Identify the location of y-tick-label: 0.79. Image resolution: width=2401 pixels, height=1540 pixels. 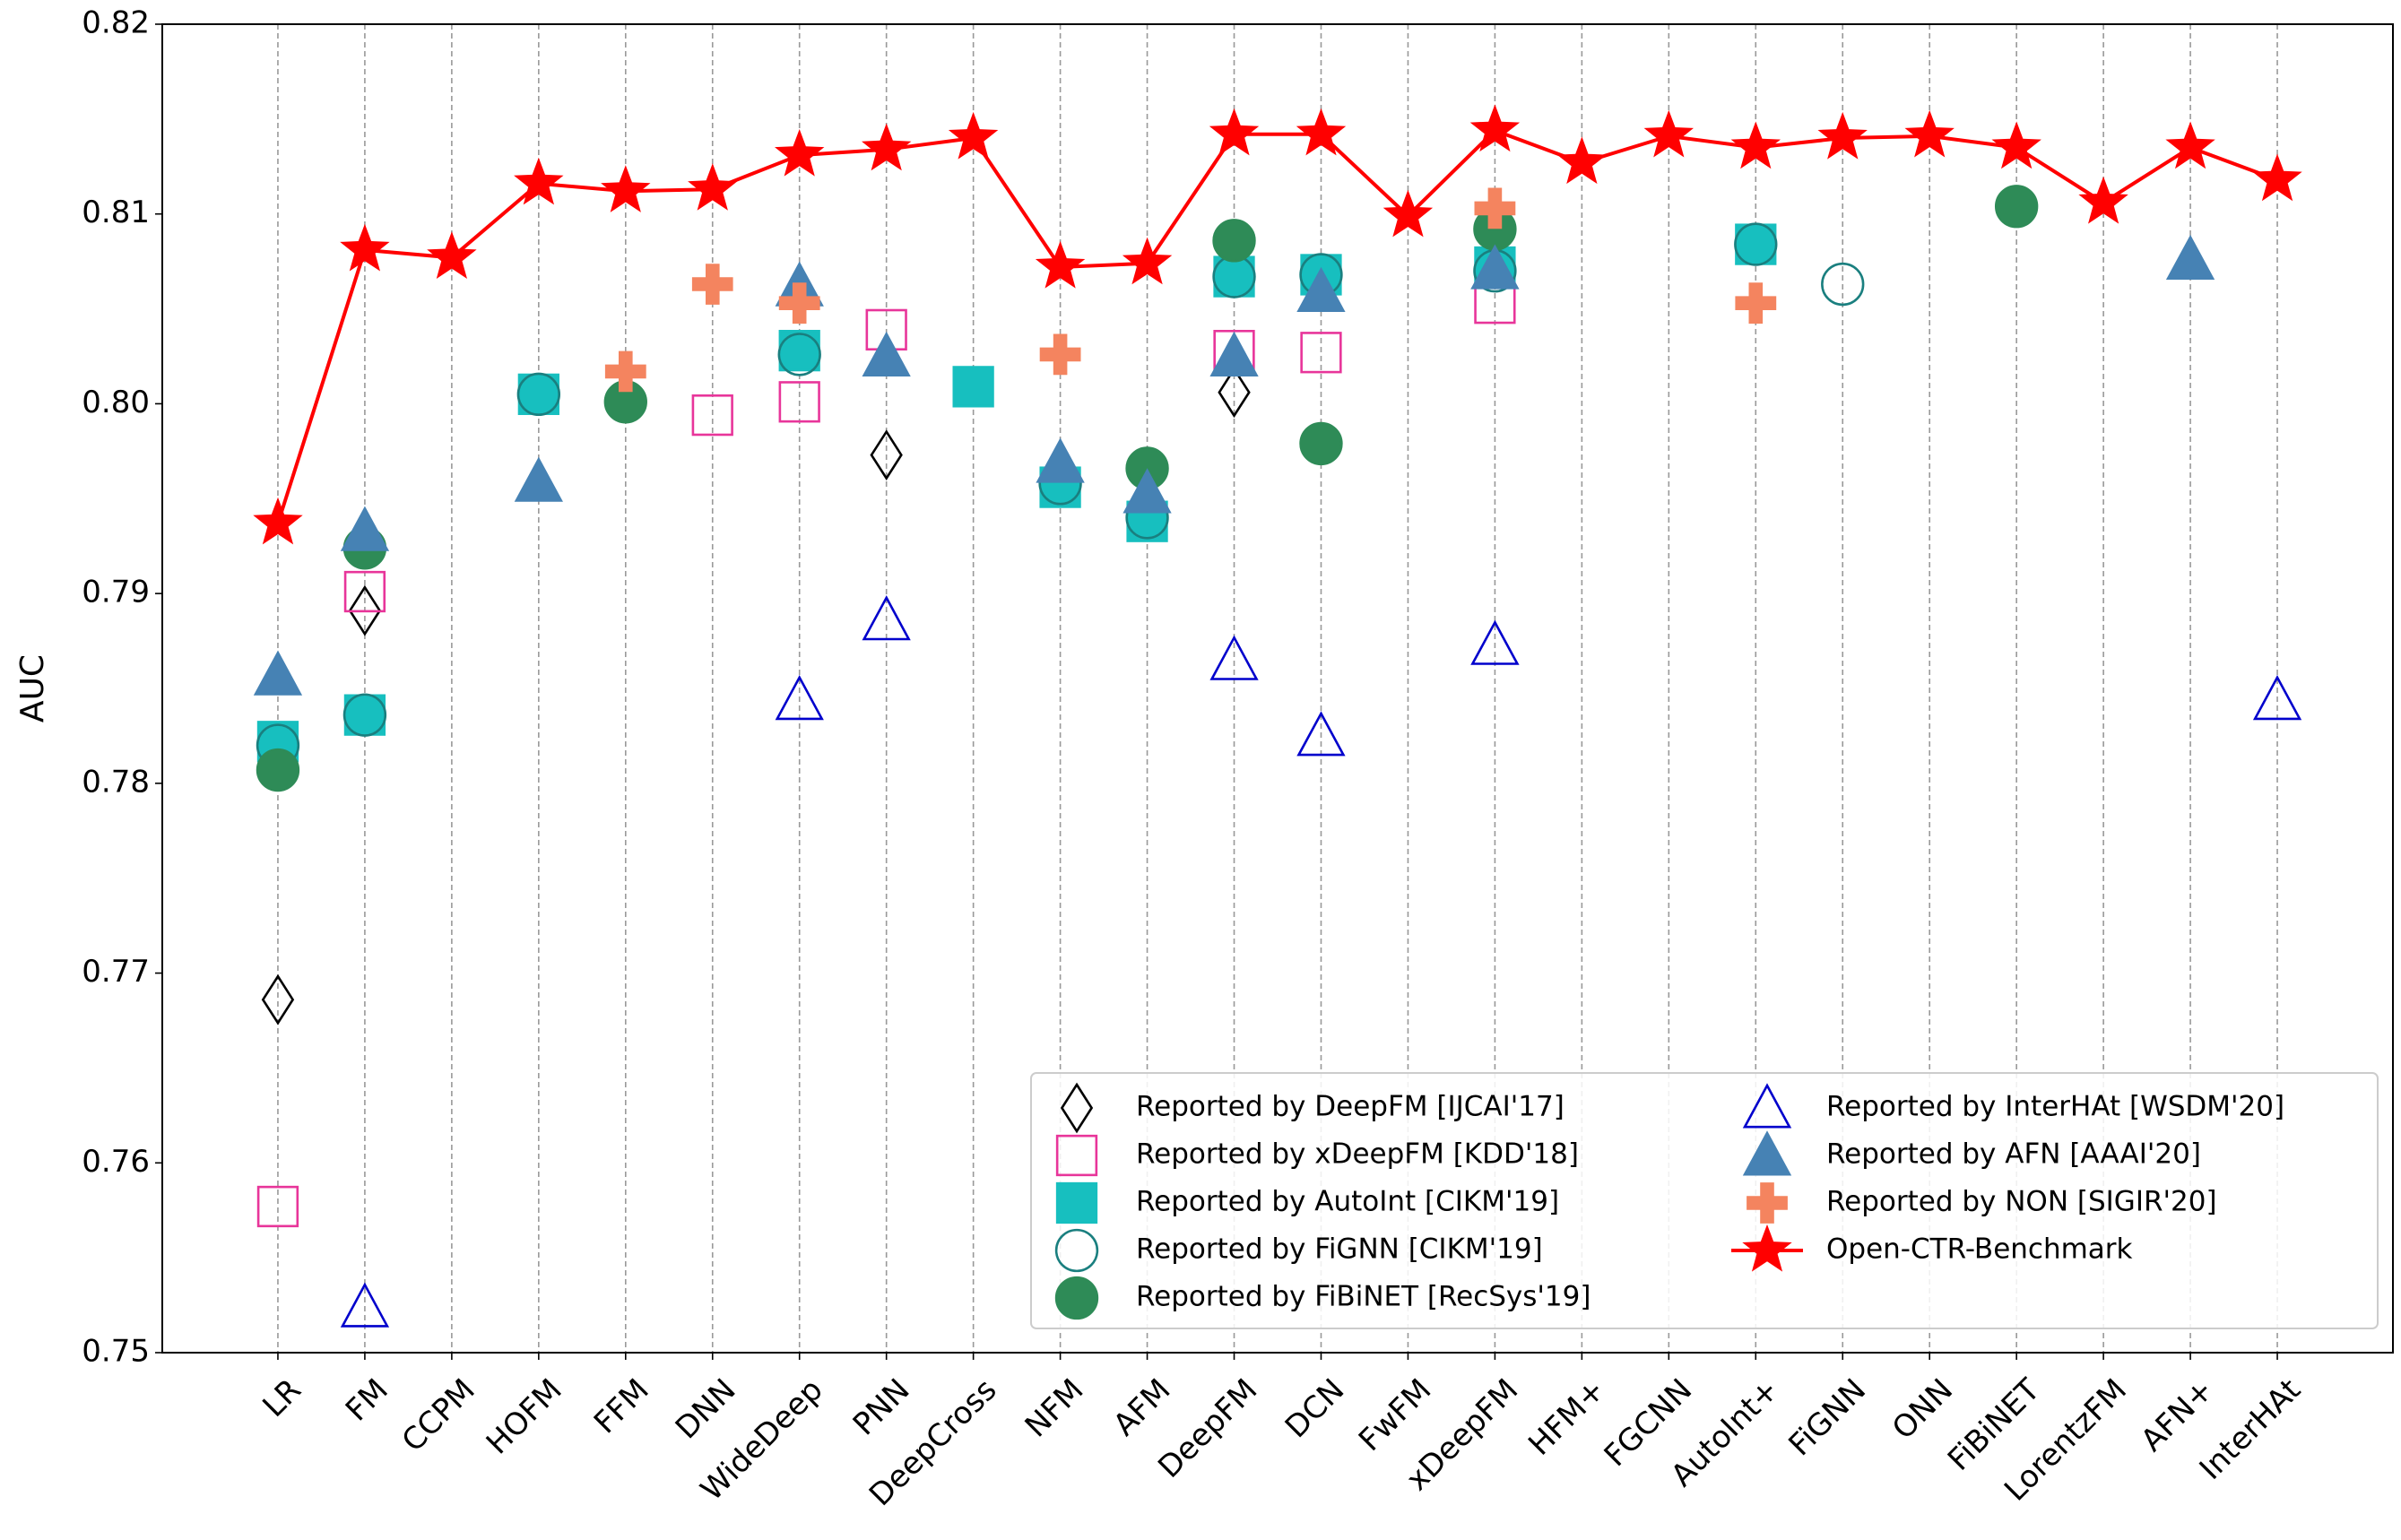
(116, 593).